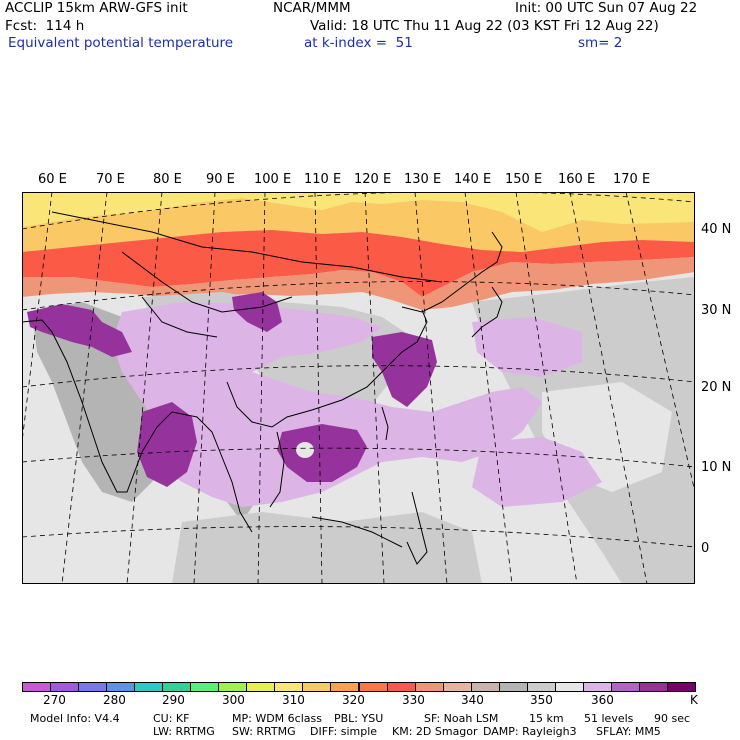 Image resolution: width=740 pixels, height=740 pixels. What do you see at coordinates (45, 26) in the screenshot?
I see `forecast-hour: Fcst: 114 h` at bounding box center [45, 26].